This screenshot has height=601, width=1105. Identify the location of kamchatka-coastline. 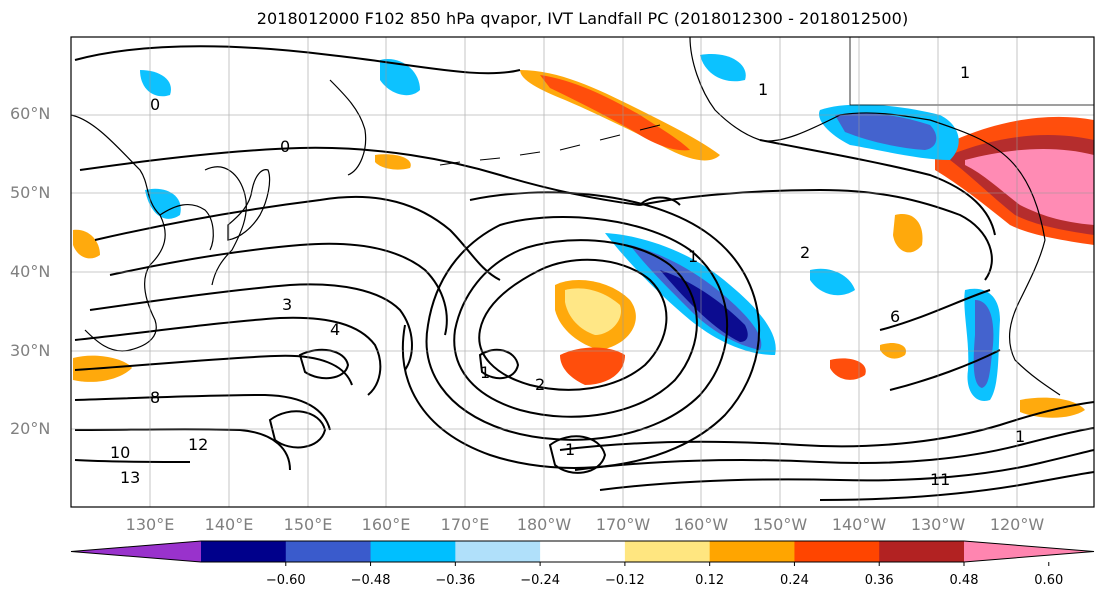
(348, 127).